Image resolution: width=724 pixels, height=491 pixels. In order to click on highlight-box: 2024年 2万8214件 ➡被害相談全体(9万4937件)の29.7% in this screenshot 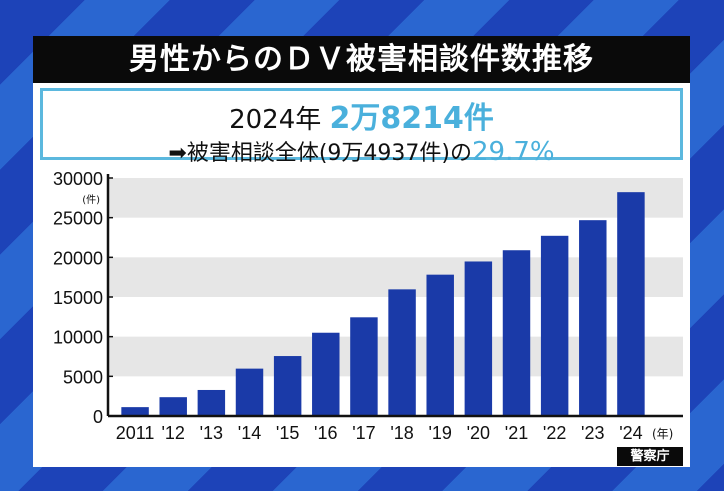, I will do `click(361, 127)`.